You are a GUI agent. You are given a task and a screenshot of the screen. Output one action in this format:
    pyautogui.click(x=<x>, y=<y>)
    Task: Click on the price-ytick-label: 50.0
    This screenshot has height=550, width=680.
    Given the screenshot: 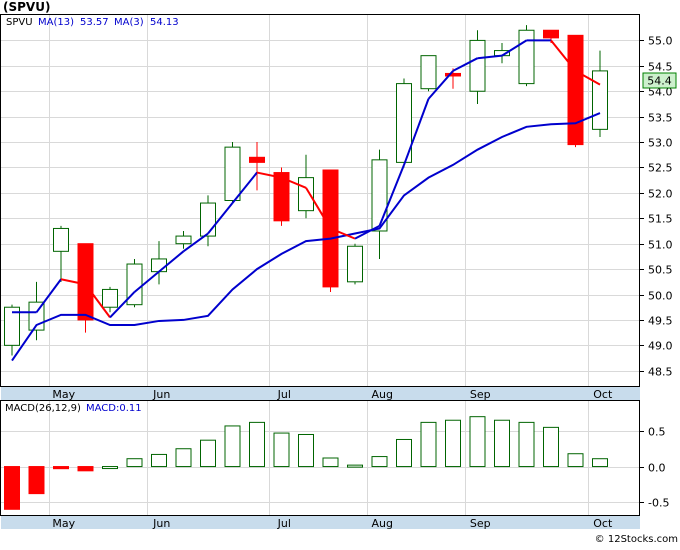 What is the action you would take?
    pyautogui.click(x=660, y=296)
    